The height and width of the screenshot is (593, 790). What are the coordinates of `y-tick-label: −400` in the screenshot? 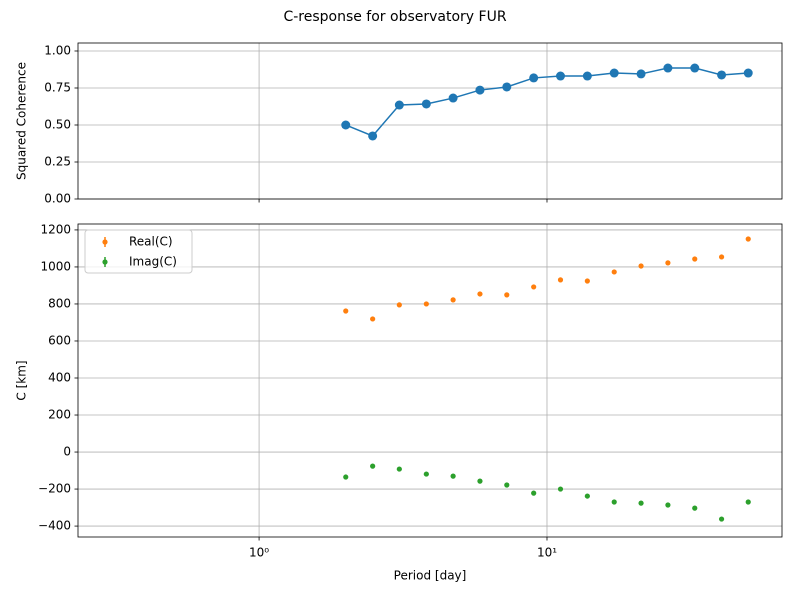 It's located at (54, 526).